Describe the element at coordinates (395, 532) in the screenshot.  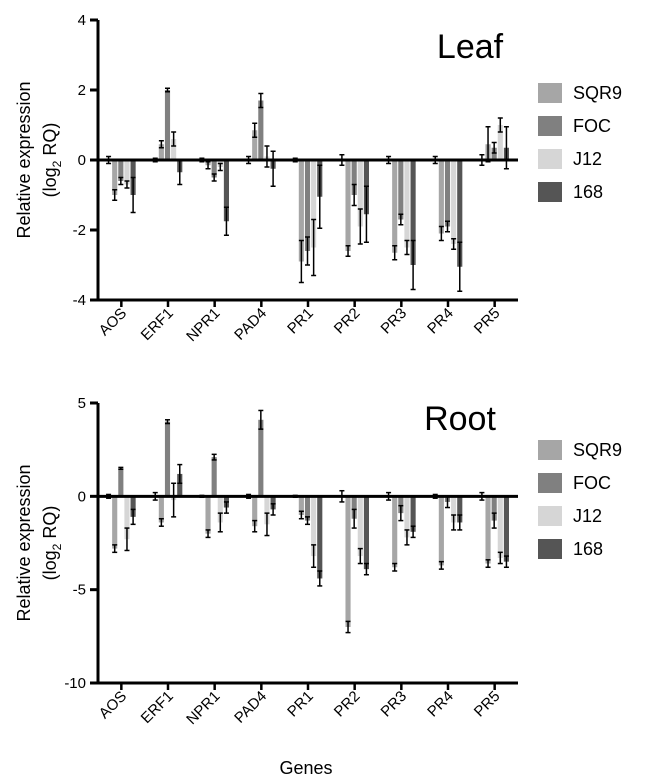
I see `bar-sqr9-pr3` at that location.